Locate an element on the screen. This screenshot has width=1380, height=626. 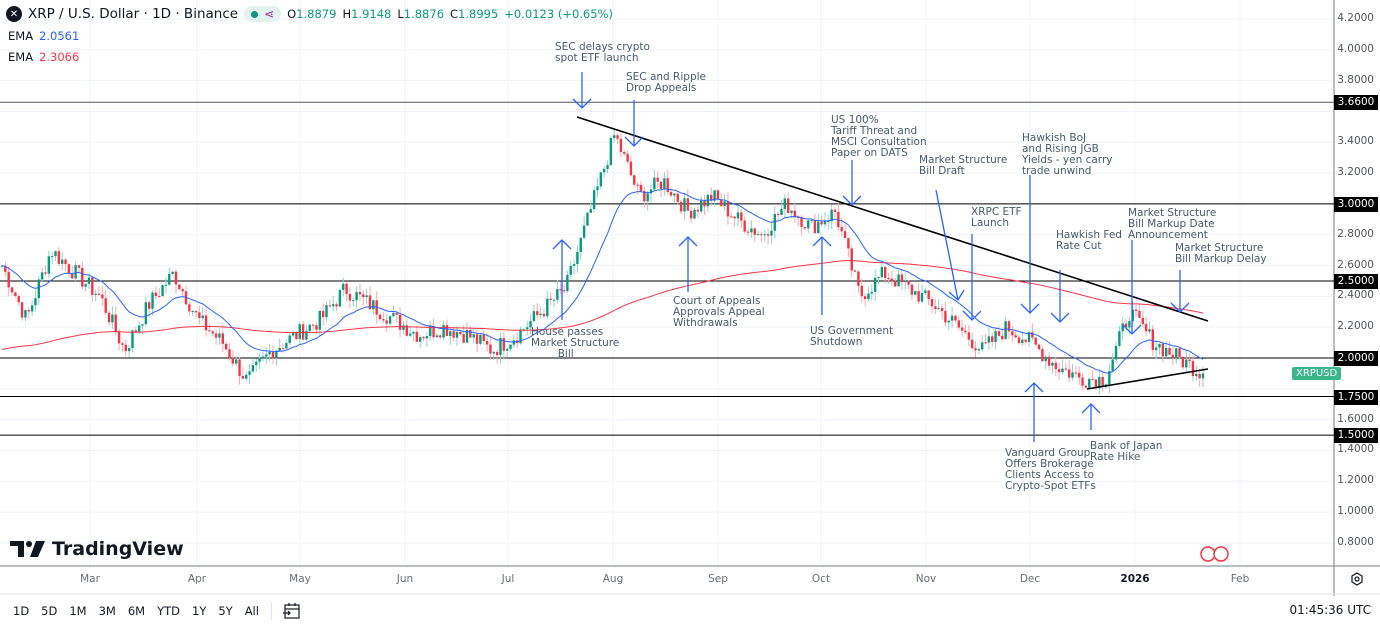
range-1m-button: 1M is located at coordinates (78, 611).